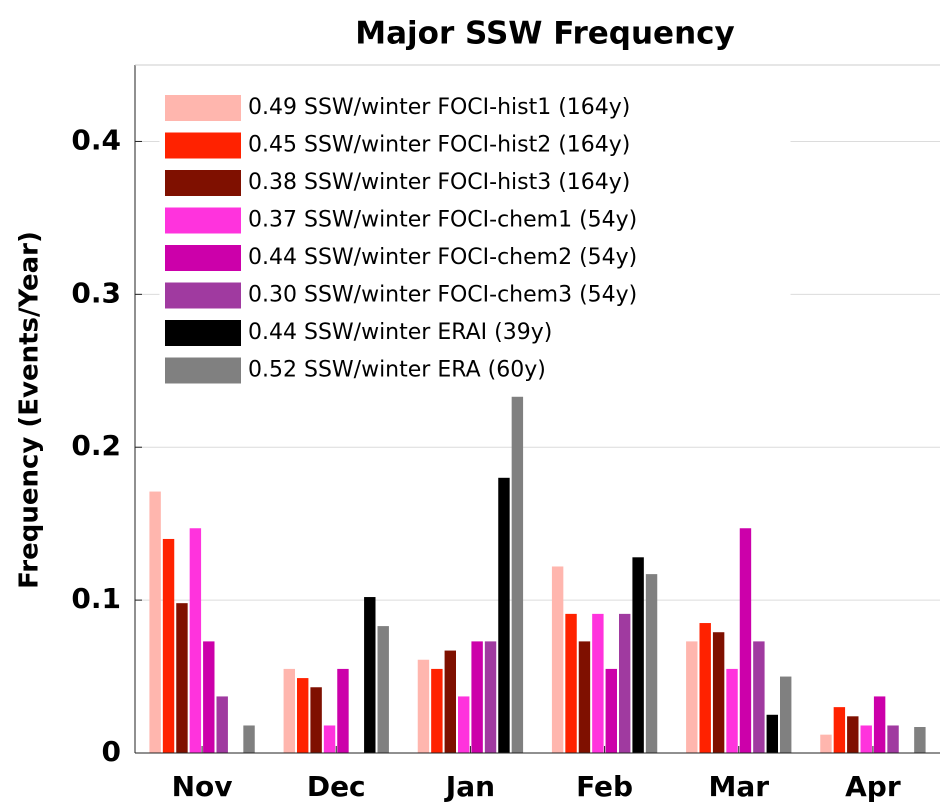  What do you see at coordinates (442, 220) in the screenshot?
I see `legend-label: 0.37 SSW/winter FOCI-chem1 (54y)` at bounding box center [442, 220].